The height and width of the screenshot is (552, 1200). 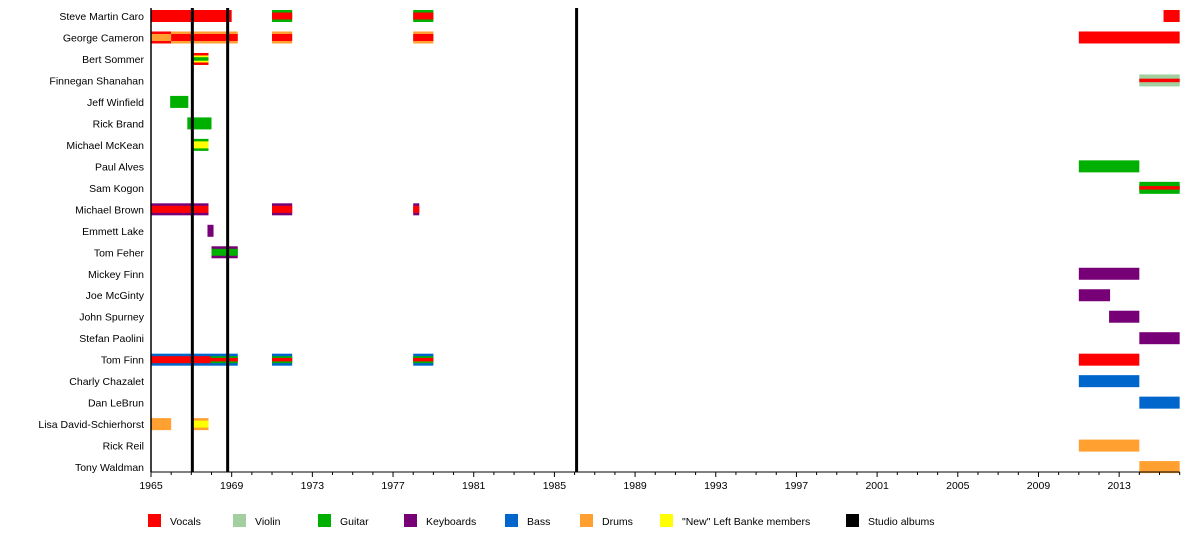 I want to click on member-label: Michael Brown, so click(x=109, y=210).